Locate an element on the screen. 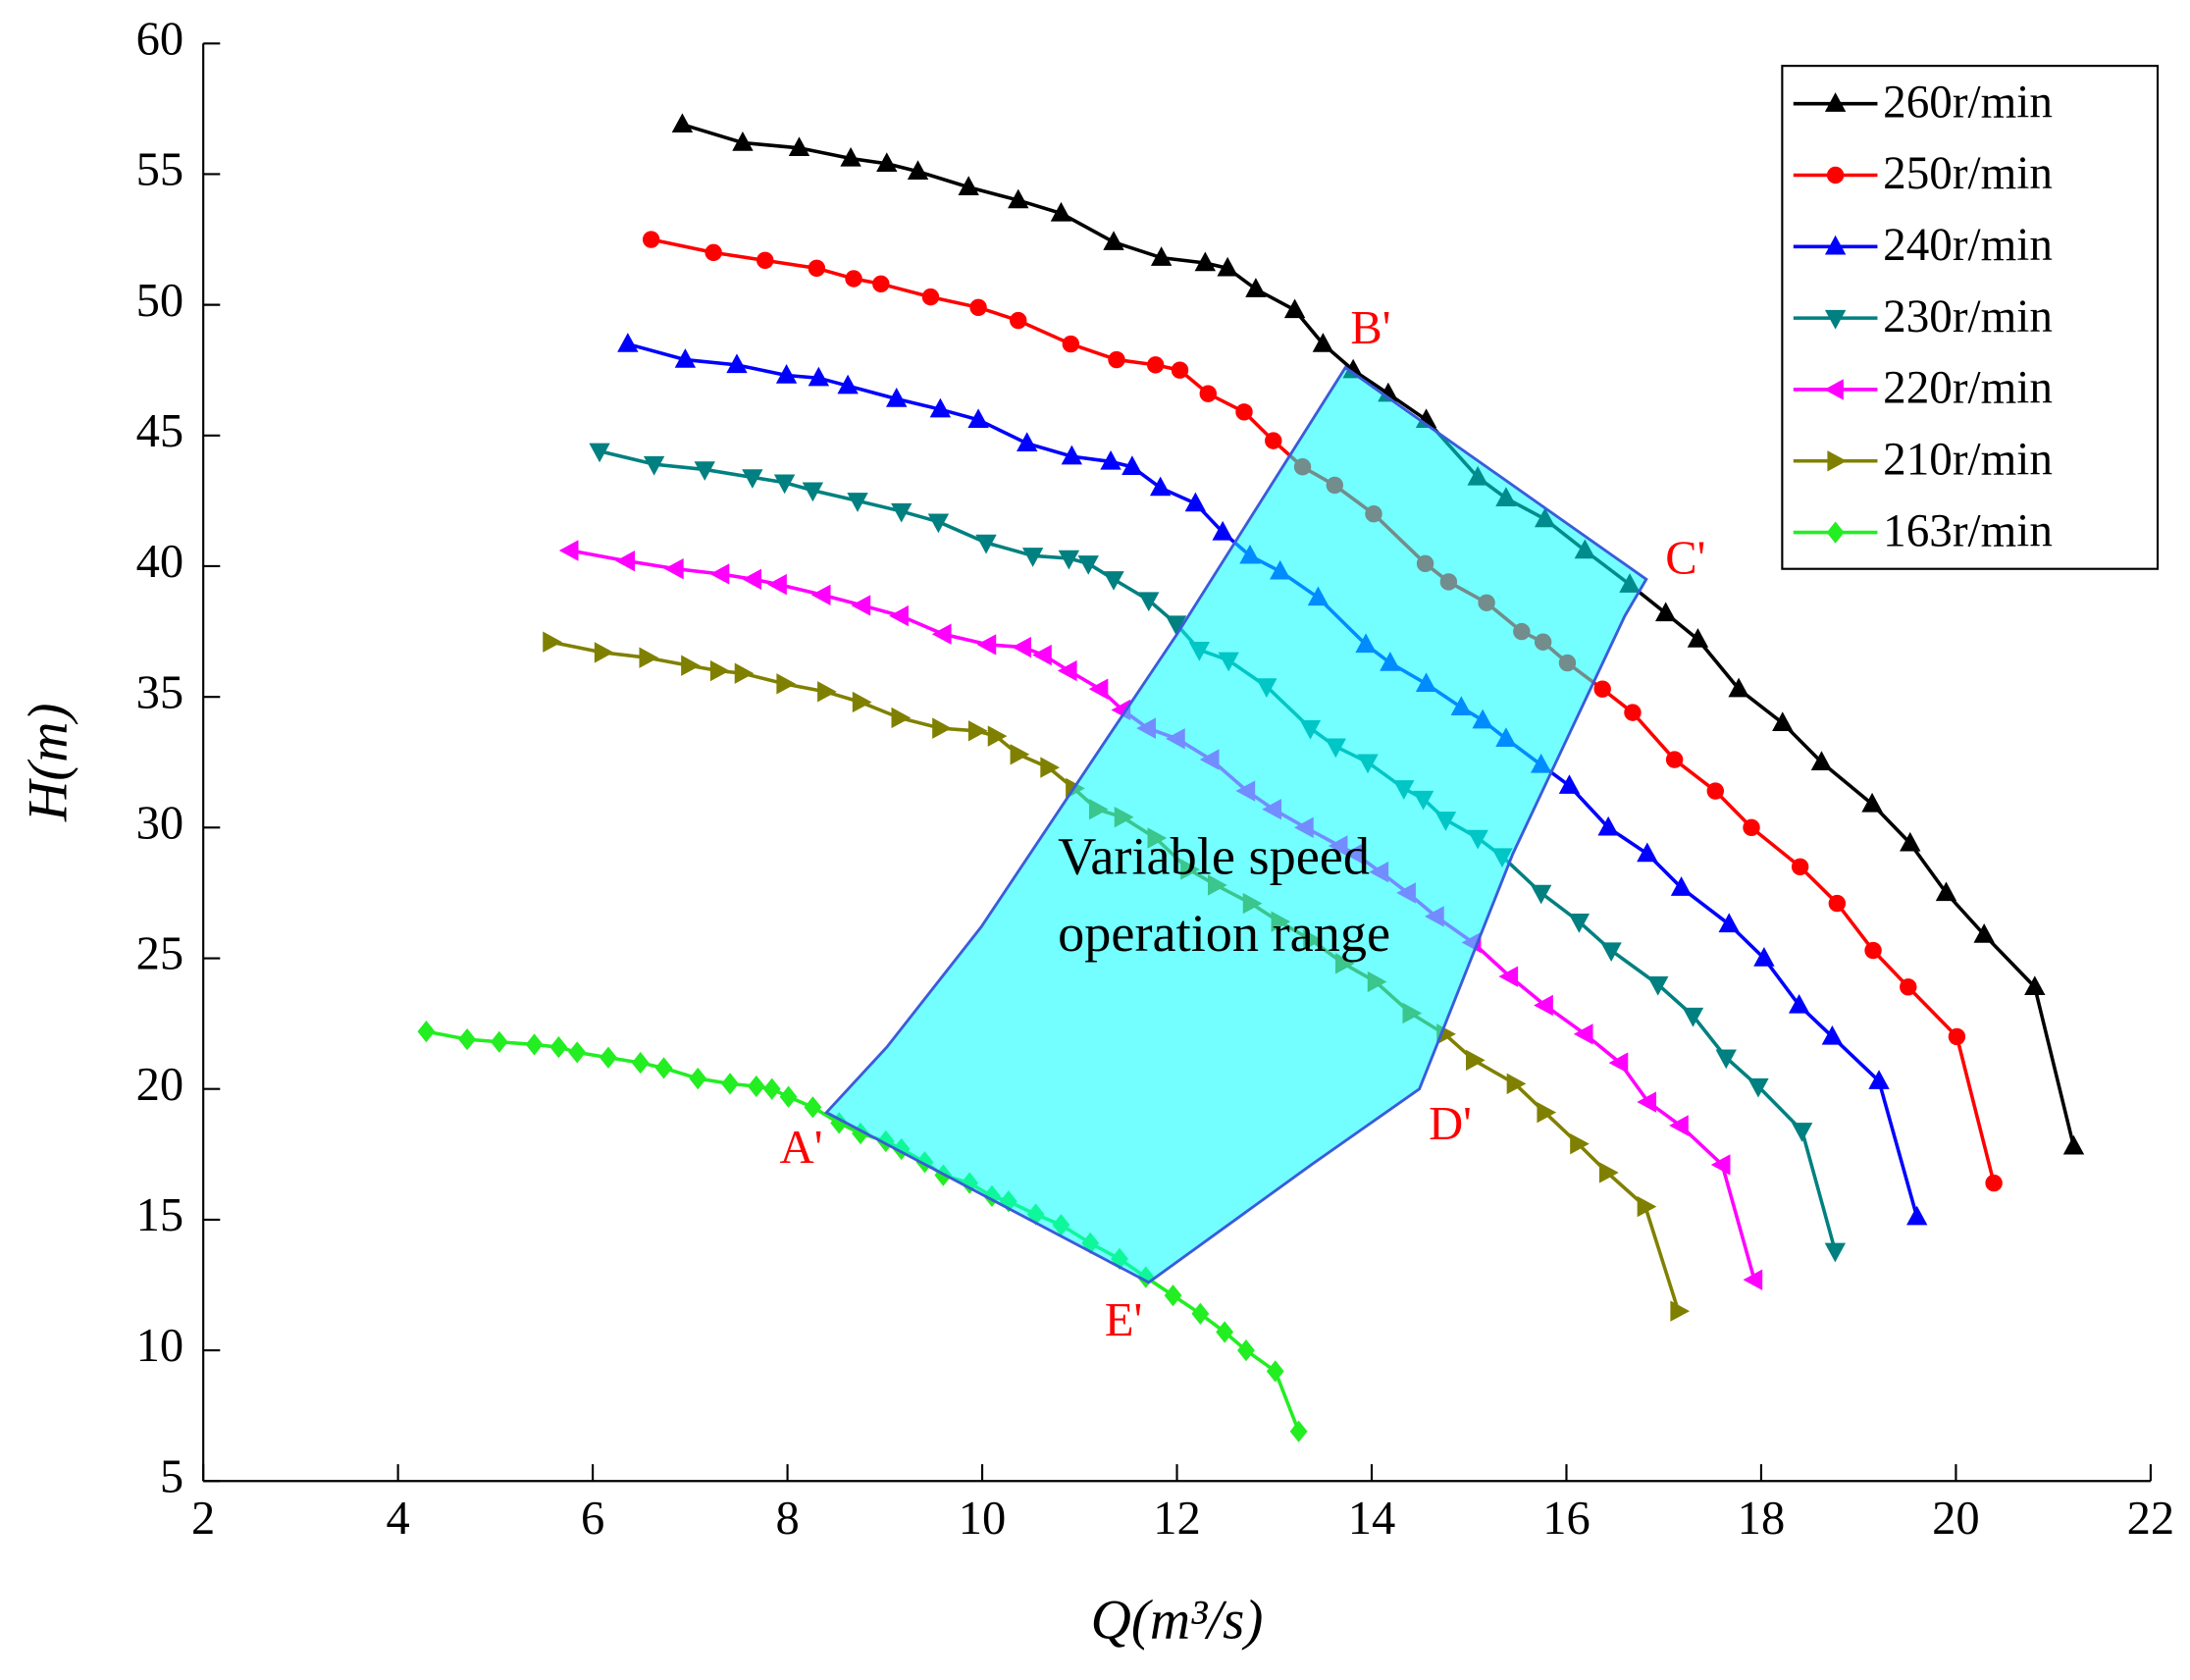  region-label: Variable speed is located at coordinates (1214, 856).